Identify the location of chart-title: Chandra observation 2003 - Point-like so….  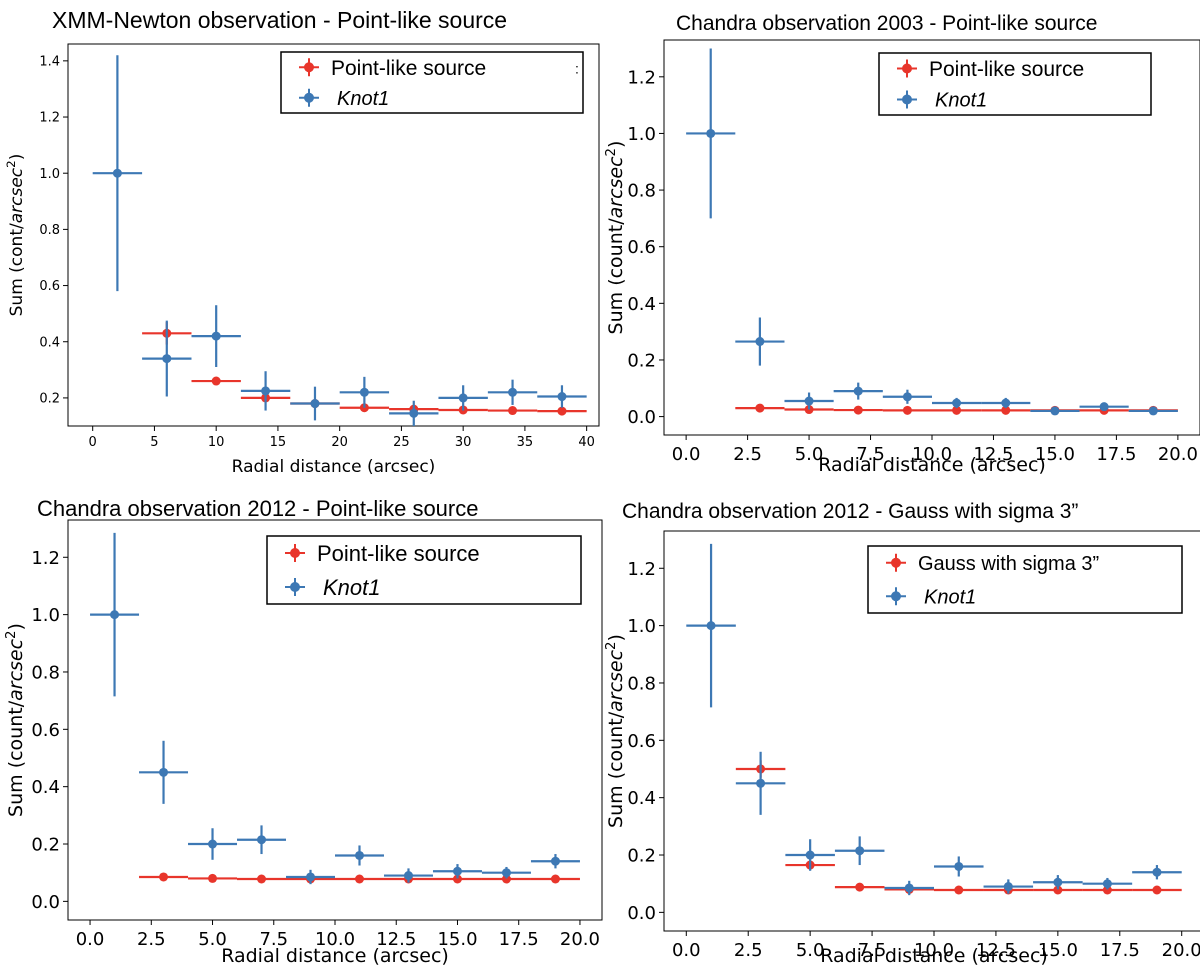
(886, 23).